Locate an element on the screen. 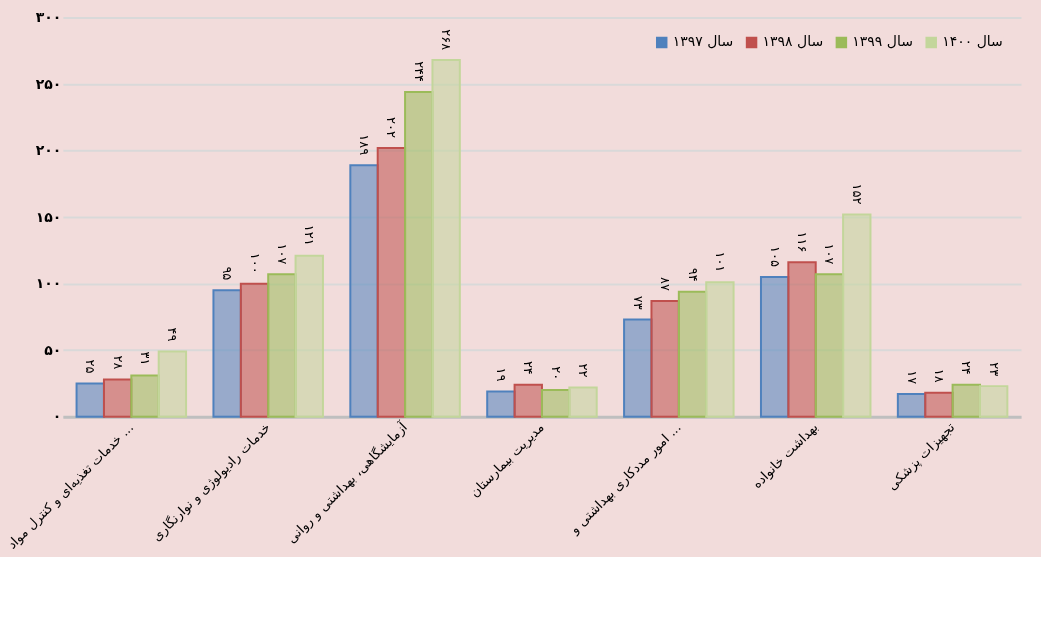  data-label: ۳۱ is located at coordinates (146, 358).